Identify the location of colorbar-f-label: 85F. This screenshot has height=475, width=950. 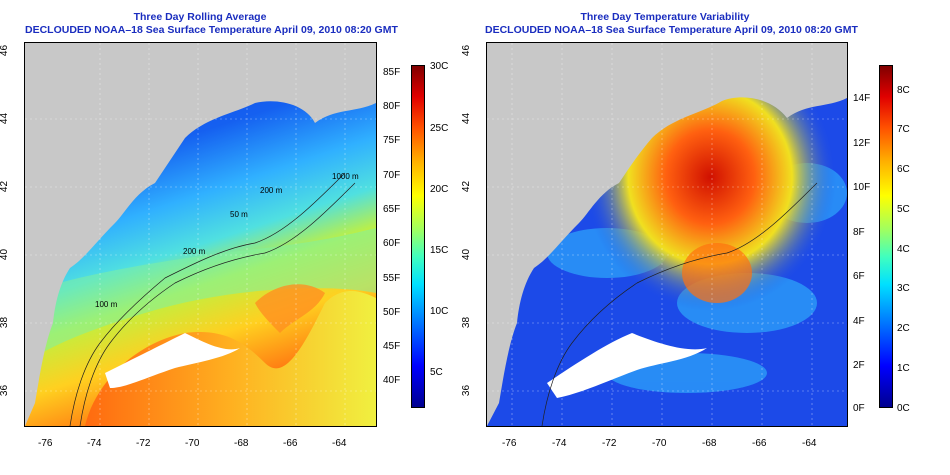
(392, 72).